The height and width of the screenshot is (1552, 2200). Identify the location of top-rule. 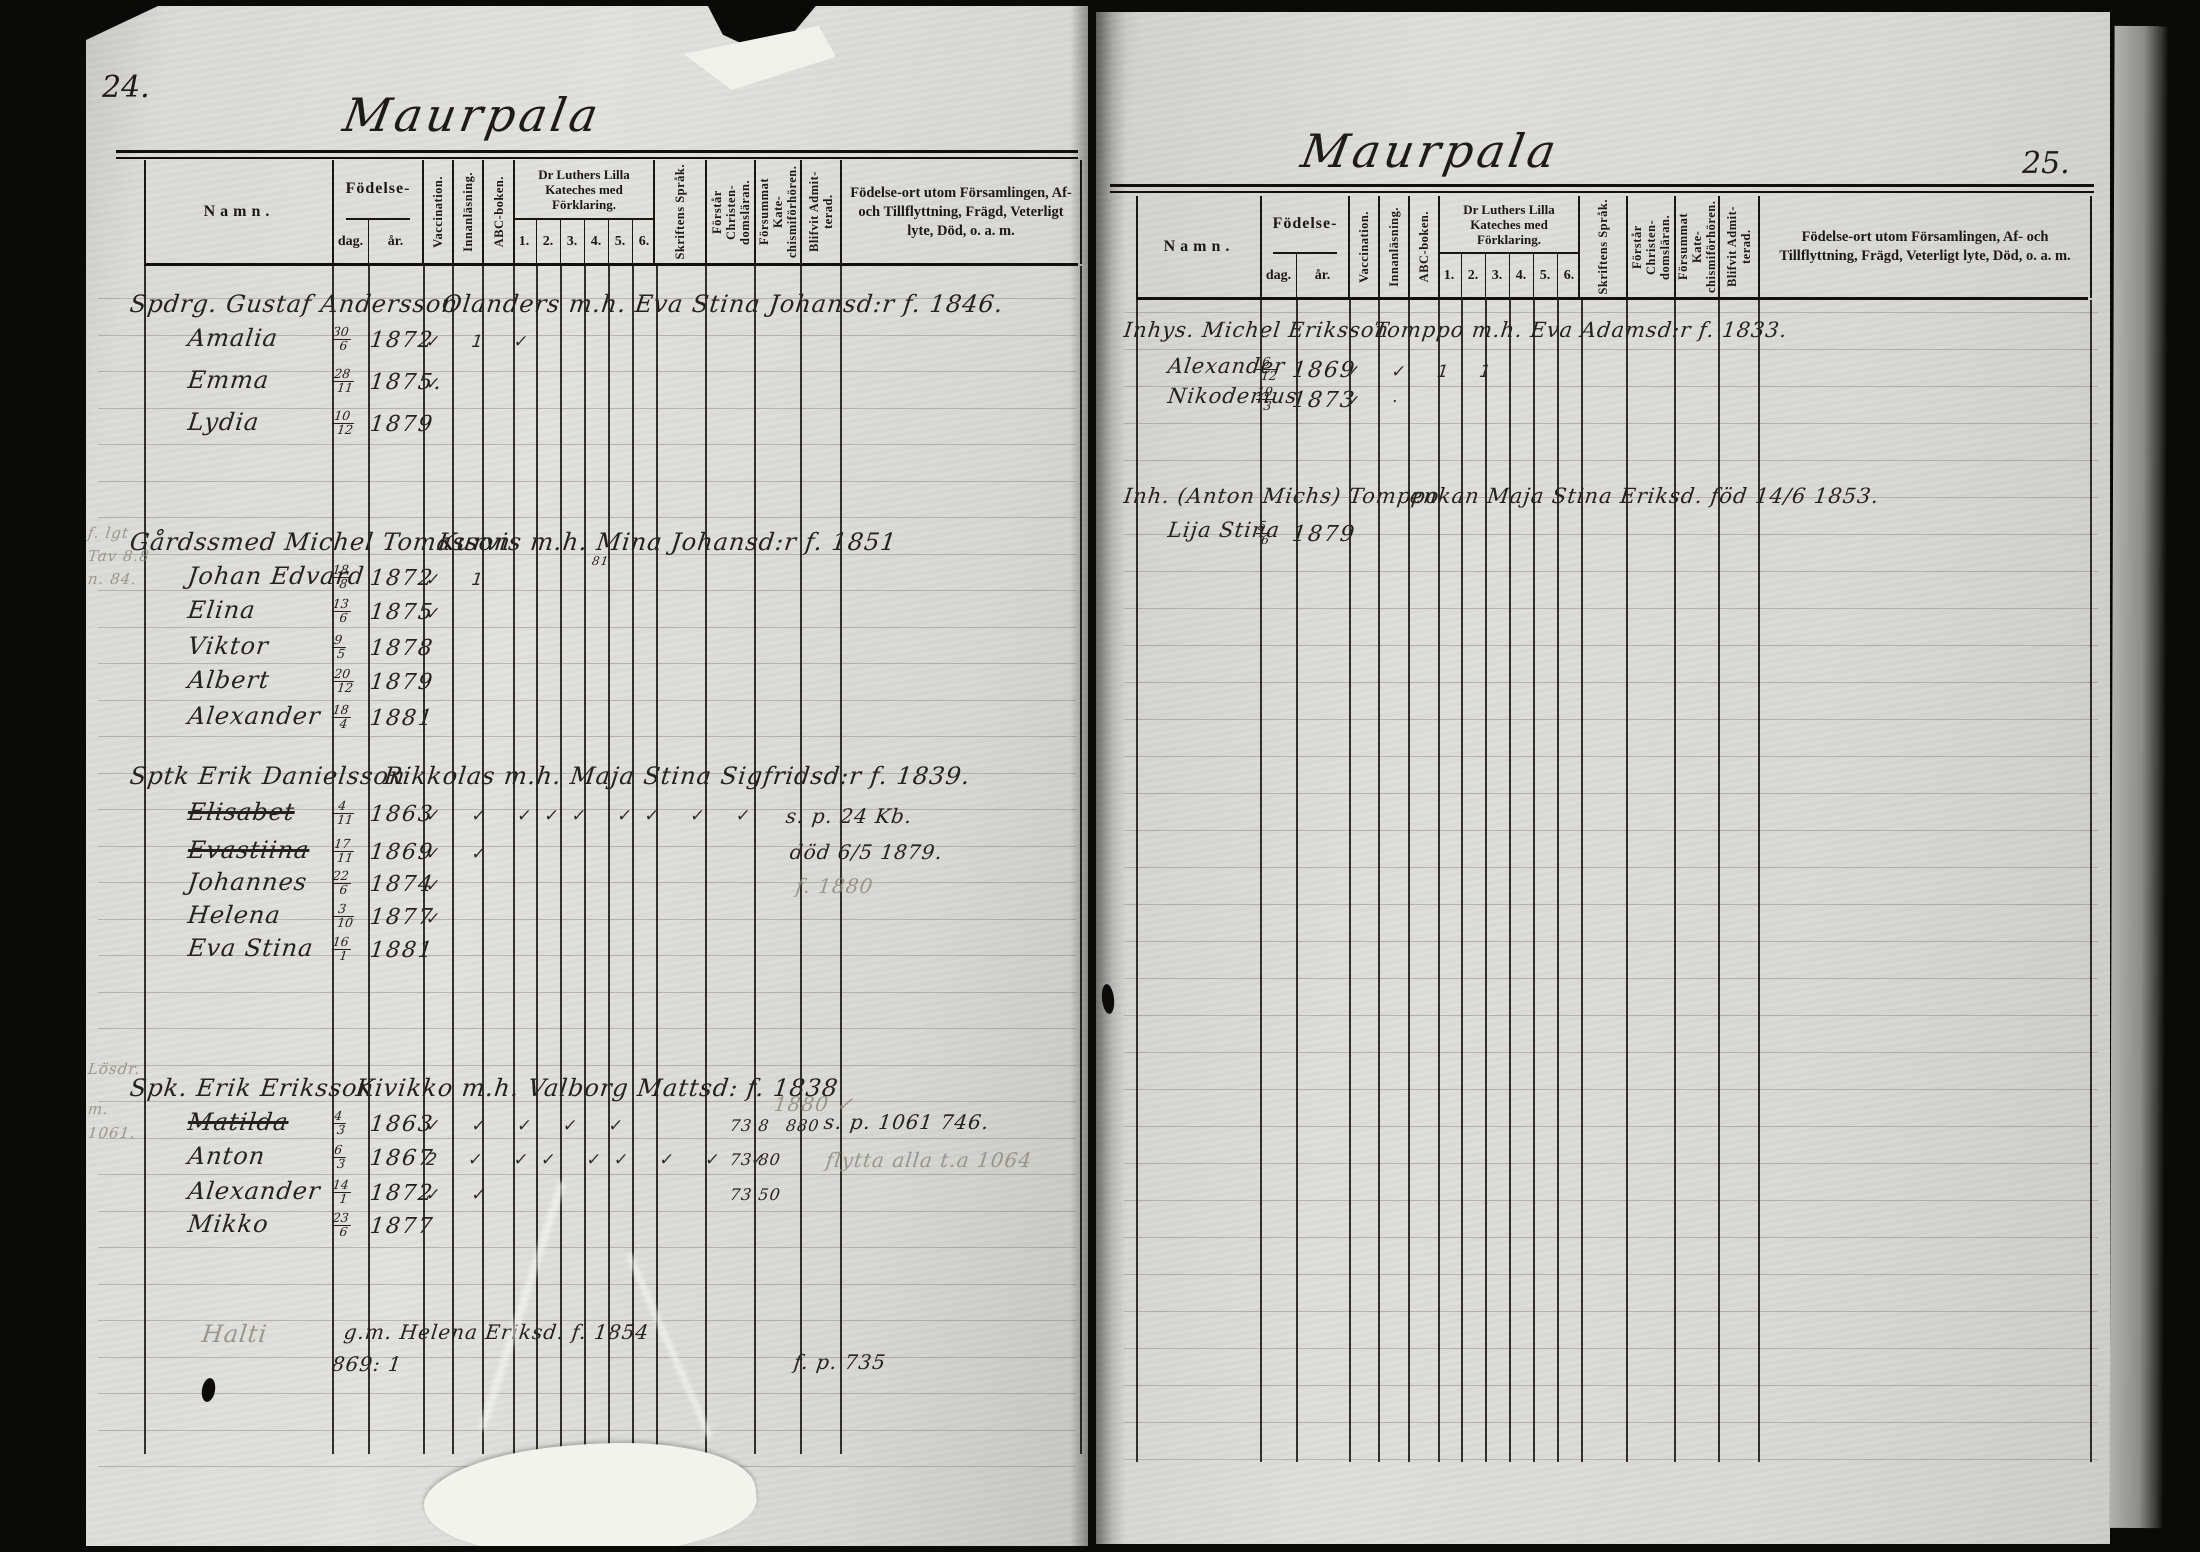
(1602, 185).